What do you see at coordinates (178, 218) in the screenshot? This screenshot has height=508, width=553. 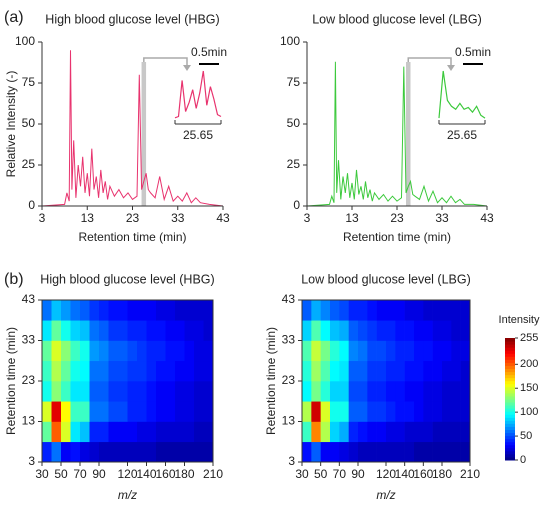 I see `x-tick-label: 33` at bounding box center [178, 218].